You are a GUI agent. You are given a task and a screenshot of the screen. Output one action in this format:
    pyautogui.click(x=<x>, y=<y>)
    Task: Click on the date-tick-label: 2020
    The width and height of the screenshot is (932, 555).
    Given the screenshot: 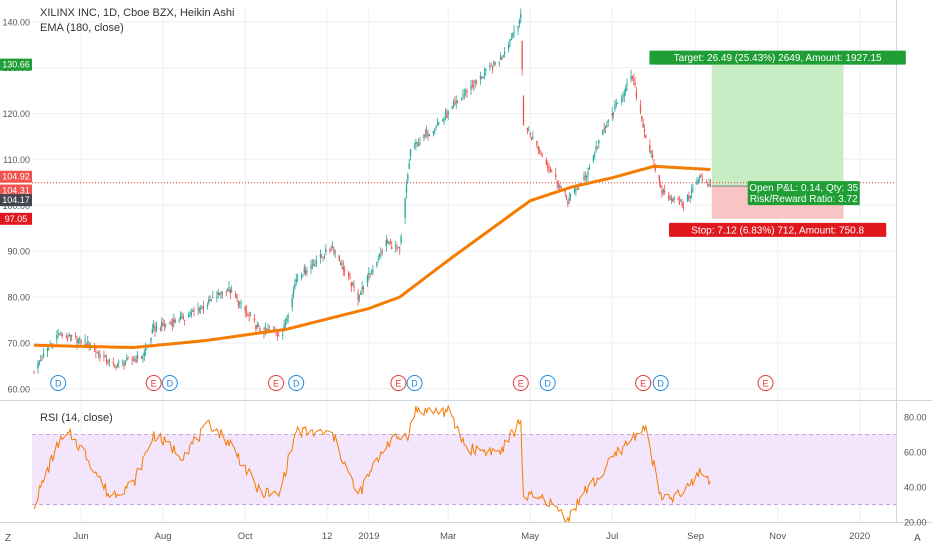 What is the action you would take?
    pyautogui.click(x=859, y=536)
    